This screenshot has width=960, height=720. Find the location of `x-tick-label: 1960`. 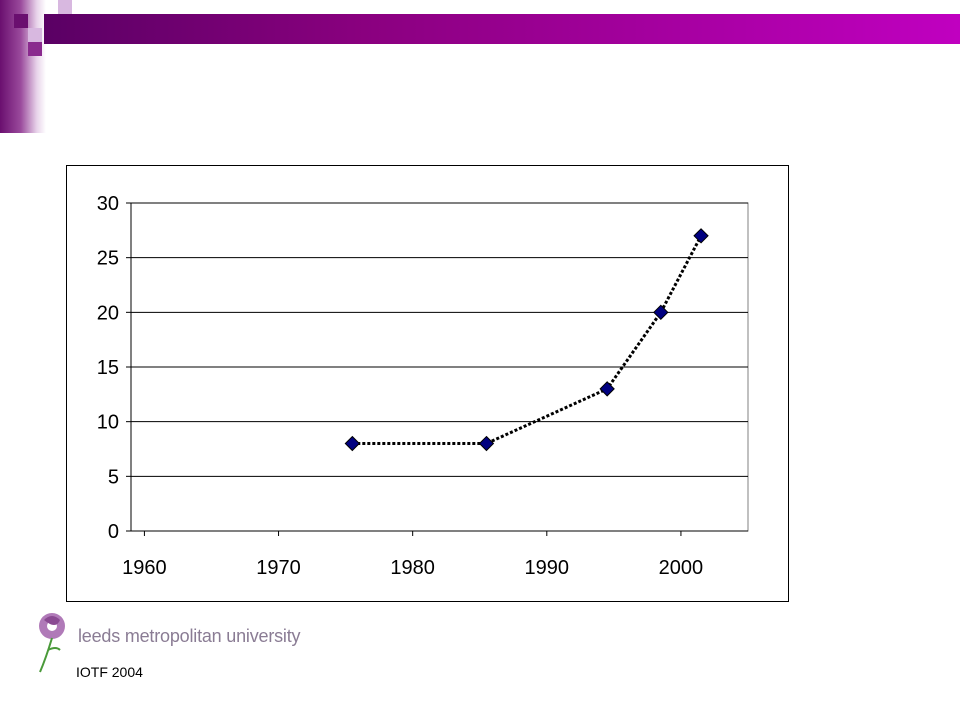

x-tick-label: 1960 is located at coordinates (144, 568).